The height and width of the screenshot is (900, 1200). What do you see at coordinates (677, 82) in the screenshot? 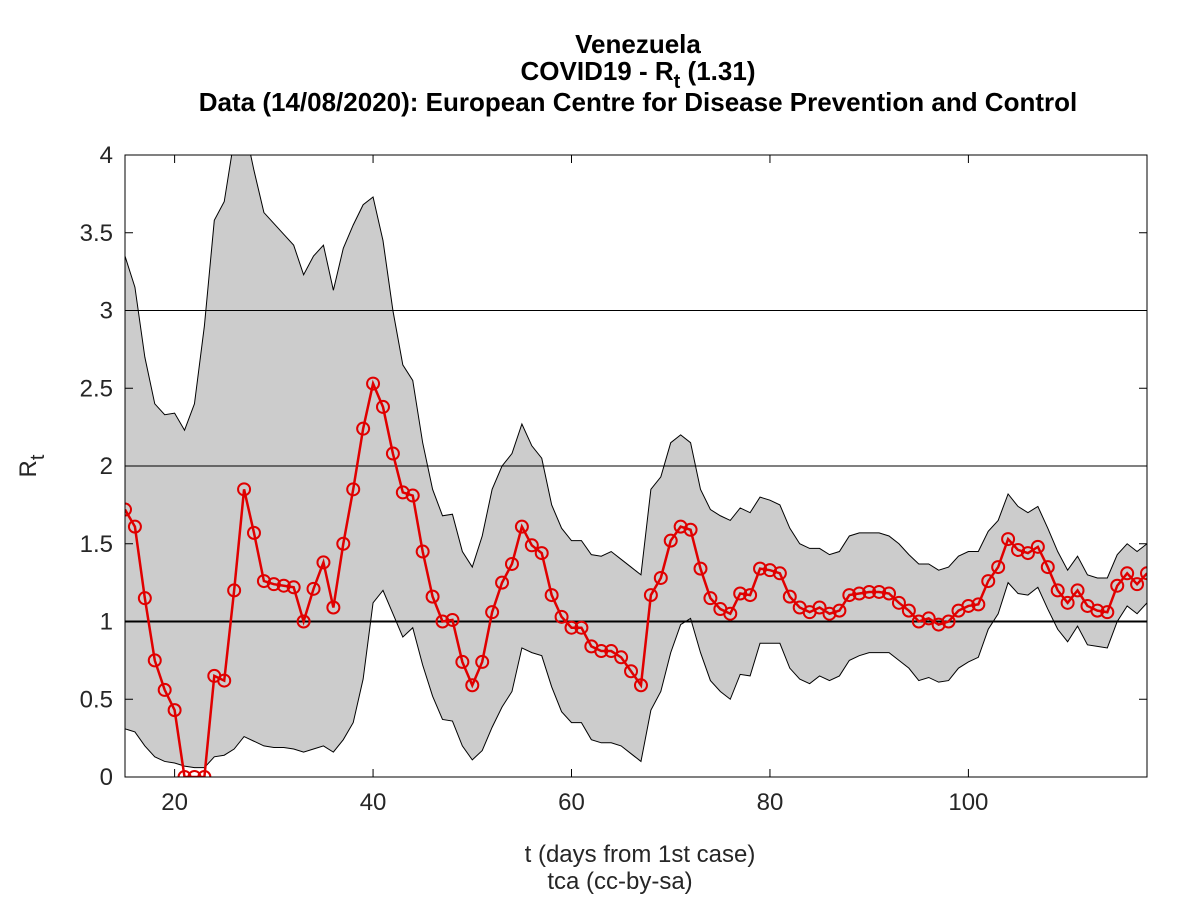
I see `subtitle-subscript: t` at bounding box center [677, 82].